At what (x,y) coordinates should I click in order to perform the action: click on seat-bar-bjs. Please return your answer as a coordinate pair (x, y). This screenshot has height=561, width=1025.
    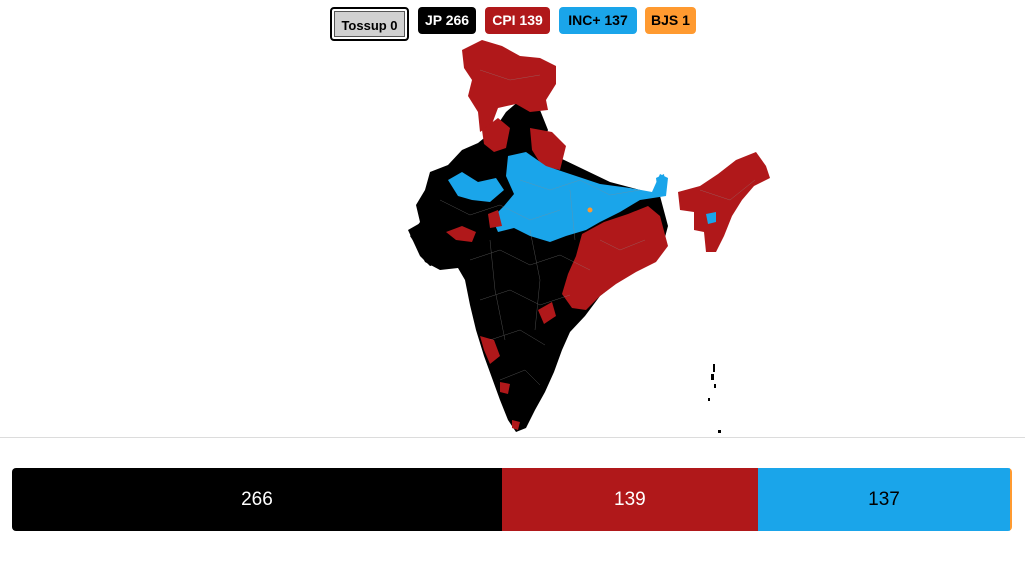
    Looking at the image, I should click on (1011, 499).